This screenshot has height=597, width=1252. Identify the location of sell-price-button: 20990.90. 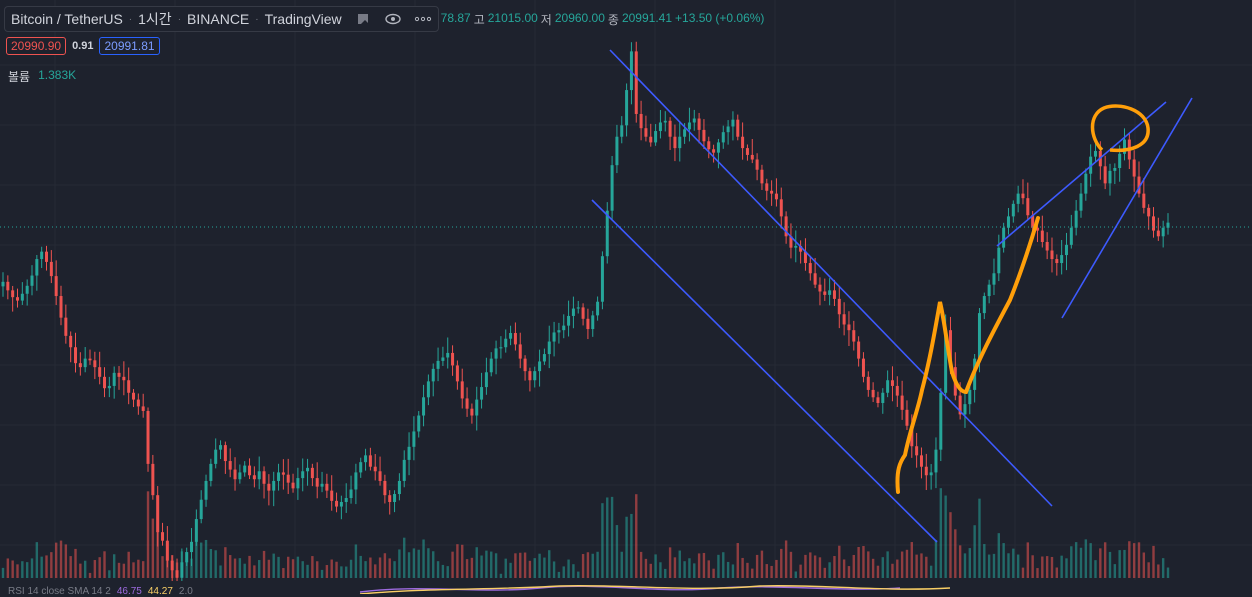
(36, 46).